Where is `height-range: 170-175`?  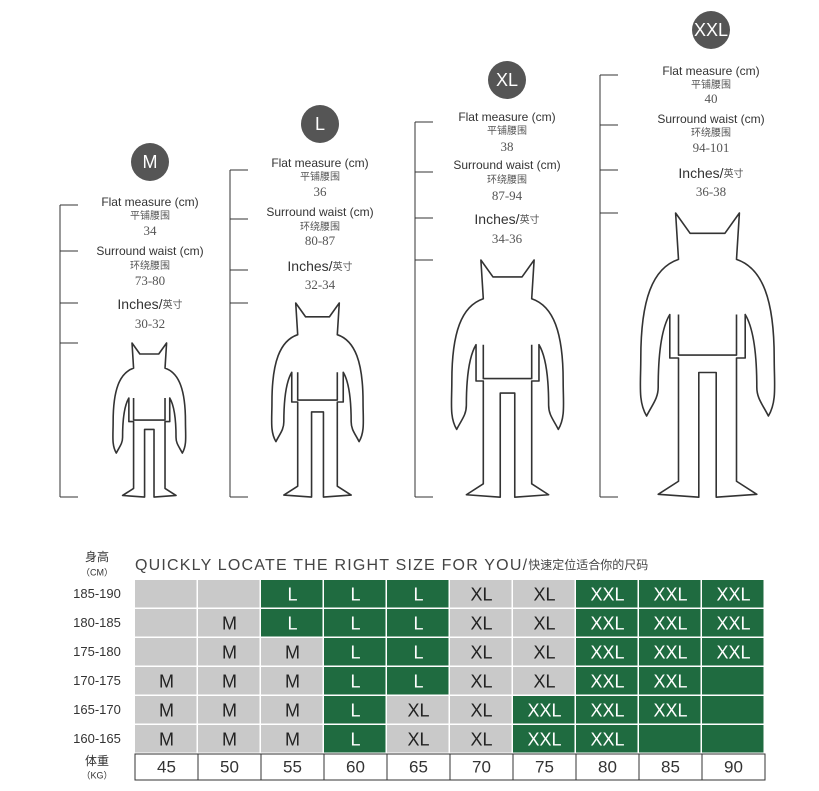 height-range: 170-175 is located at coordinates (97, 680).